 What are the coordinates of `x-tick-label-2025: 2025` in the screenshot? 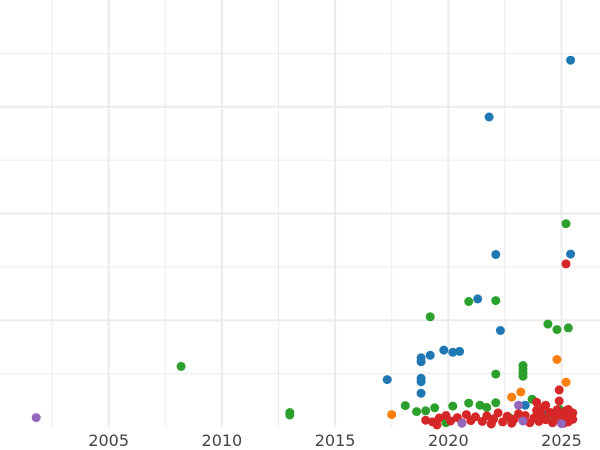 It's located at (561, 440).